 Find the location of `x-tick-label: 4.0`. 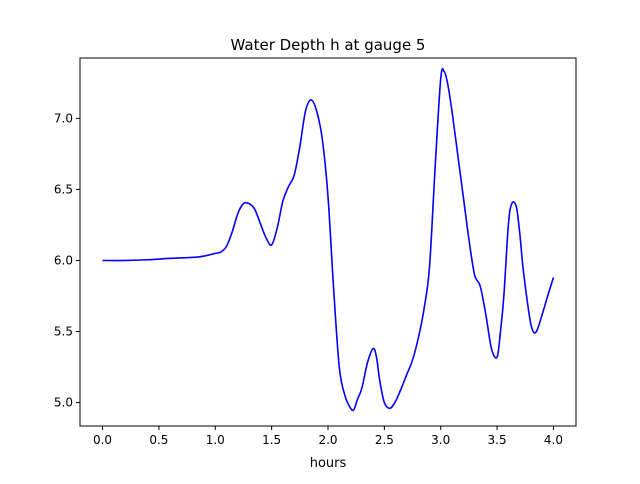

x-tick-label: 4.0 is located at coordinates (553, 440).